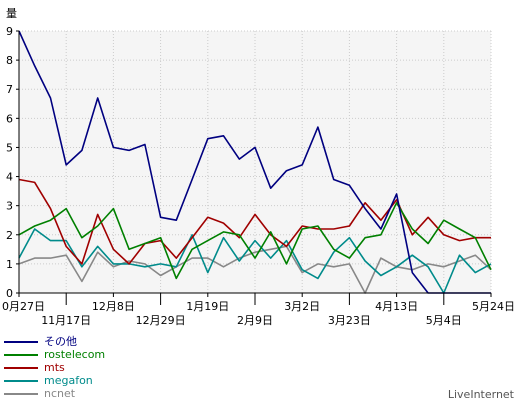  What do you see at coordinates (54, 367) in the screenshot?
I see `legend-label: mts` at bounding box center [54, 367].